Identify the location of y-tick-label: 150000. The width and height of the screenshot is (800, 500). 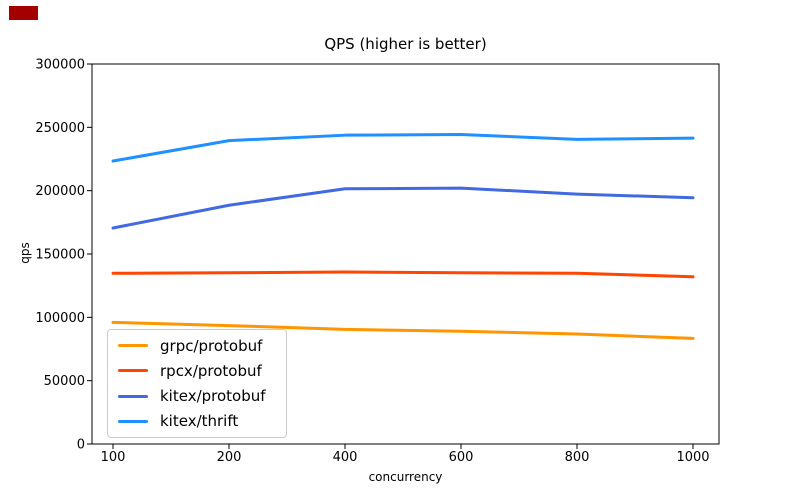
(60, 255).